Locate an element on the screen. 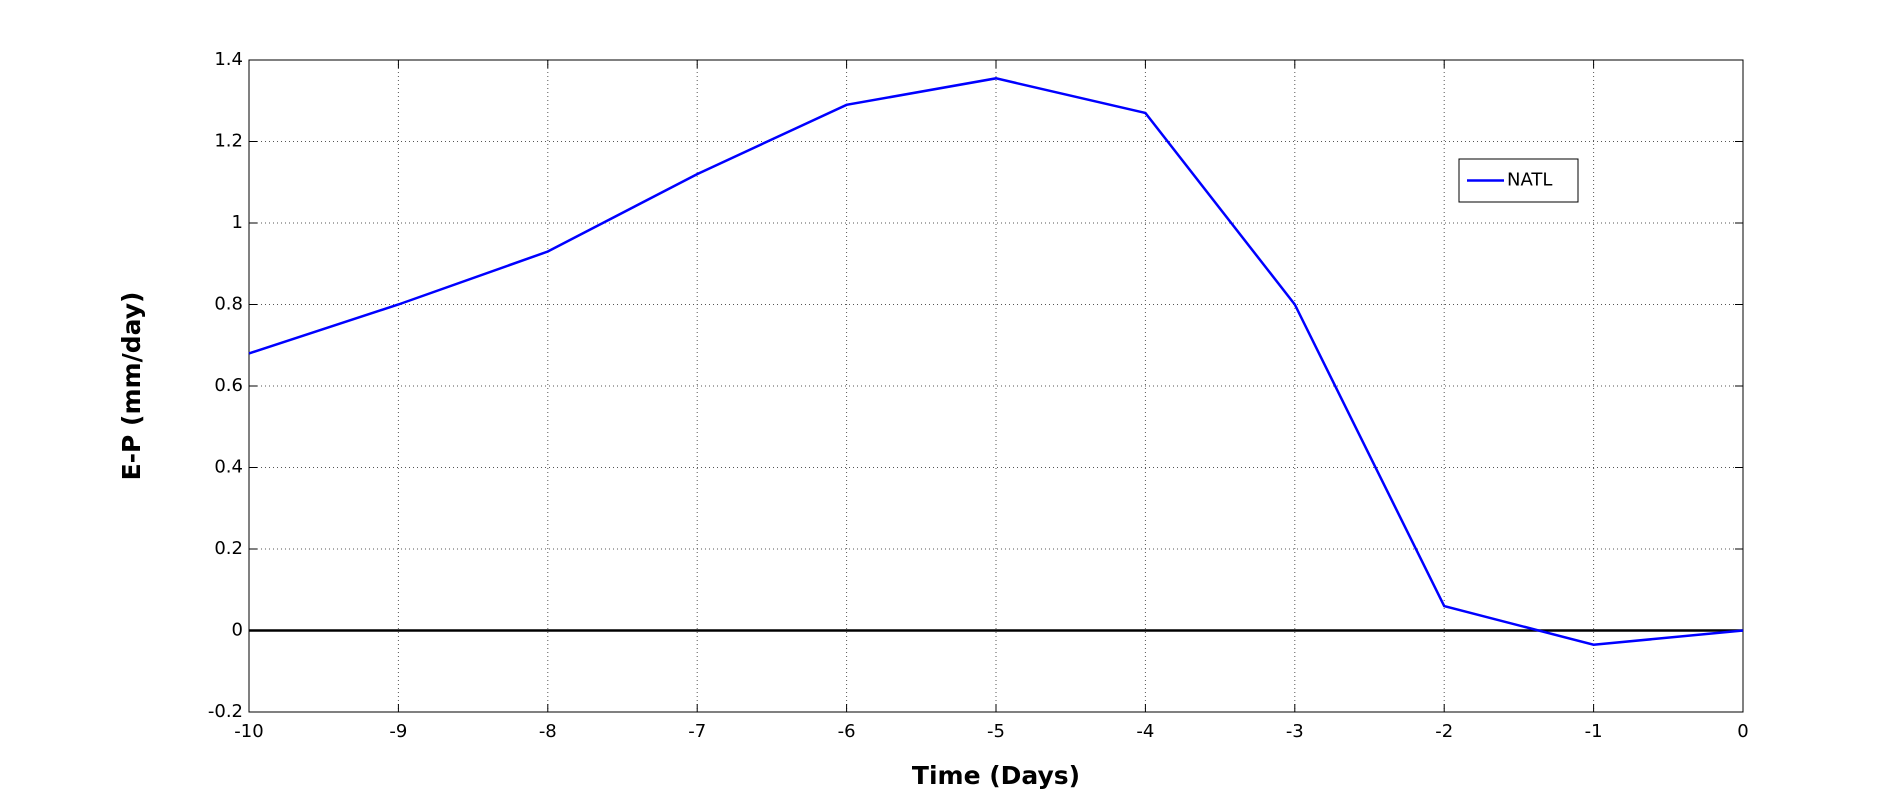 This screenshot has height=803, width=1900. y-tick-label: 0.6 is located at coordinates (228, 385).